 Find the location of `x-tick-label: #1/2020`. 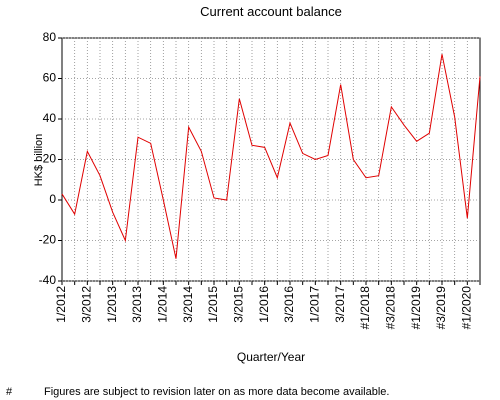

x-tick-label: #1/2020 is located at coordinates (467, 308).